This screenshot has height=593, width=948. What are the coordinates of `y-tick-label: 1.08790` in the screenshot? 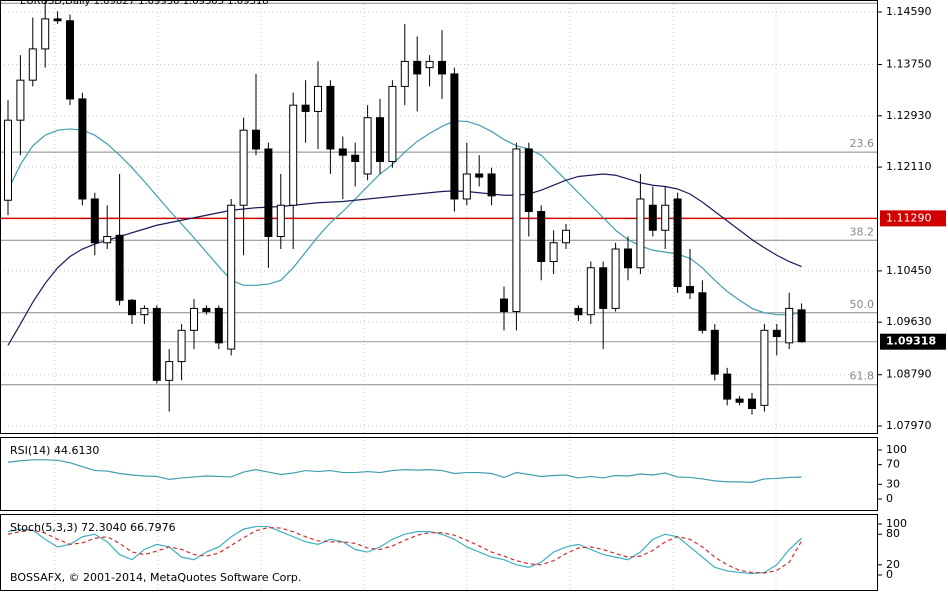 It's located at (909, 374).